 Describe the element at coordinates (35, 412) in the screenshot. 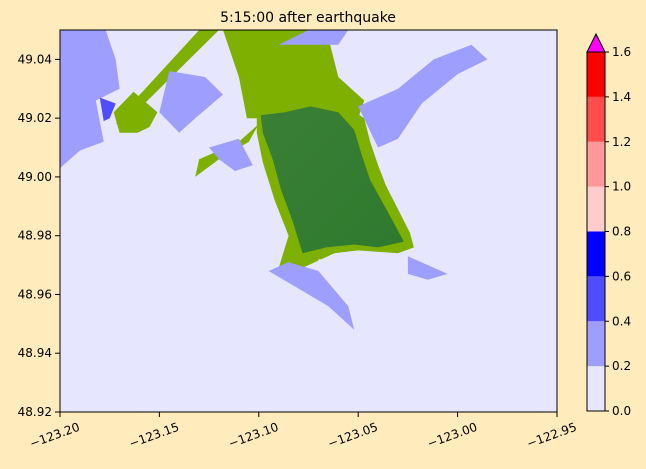

I see `y-tick-label: 48.92` at that location.